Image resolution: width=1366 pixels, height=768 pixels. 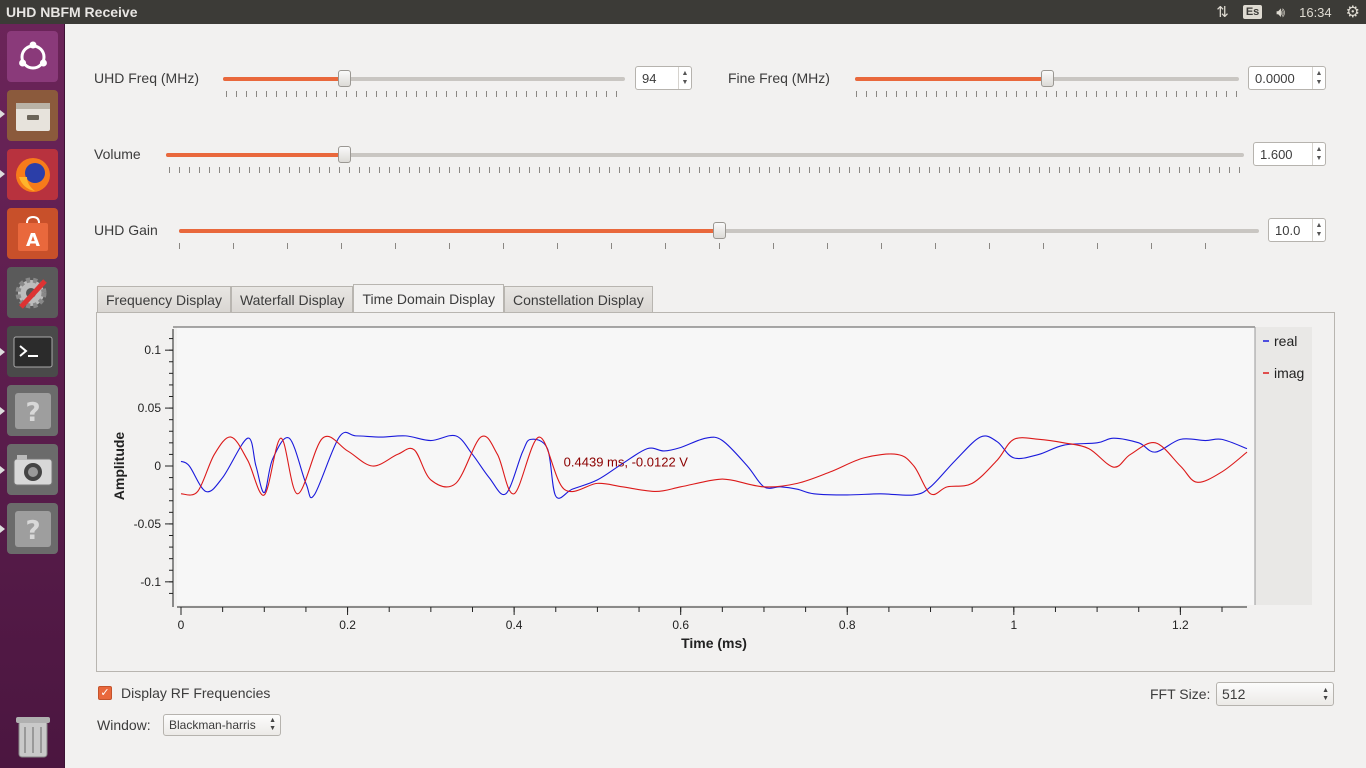 What do you see at coordinates (1275, 78) in the screenshot?
I see `fine-freq-value: 0.0000` at bounding box center [1275, 78].